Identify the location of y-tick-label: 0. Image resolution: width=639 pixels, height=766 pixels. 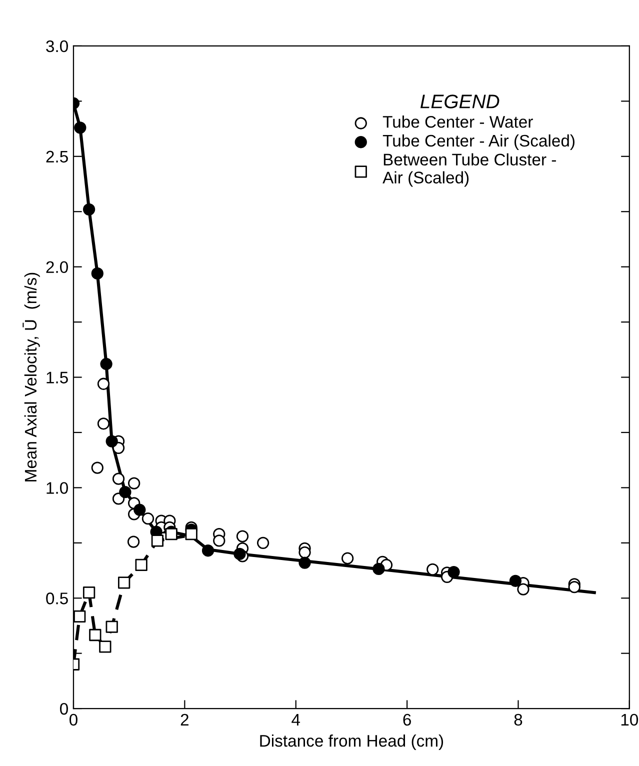
(64, 708).